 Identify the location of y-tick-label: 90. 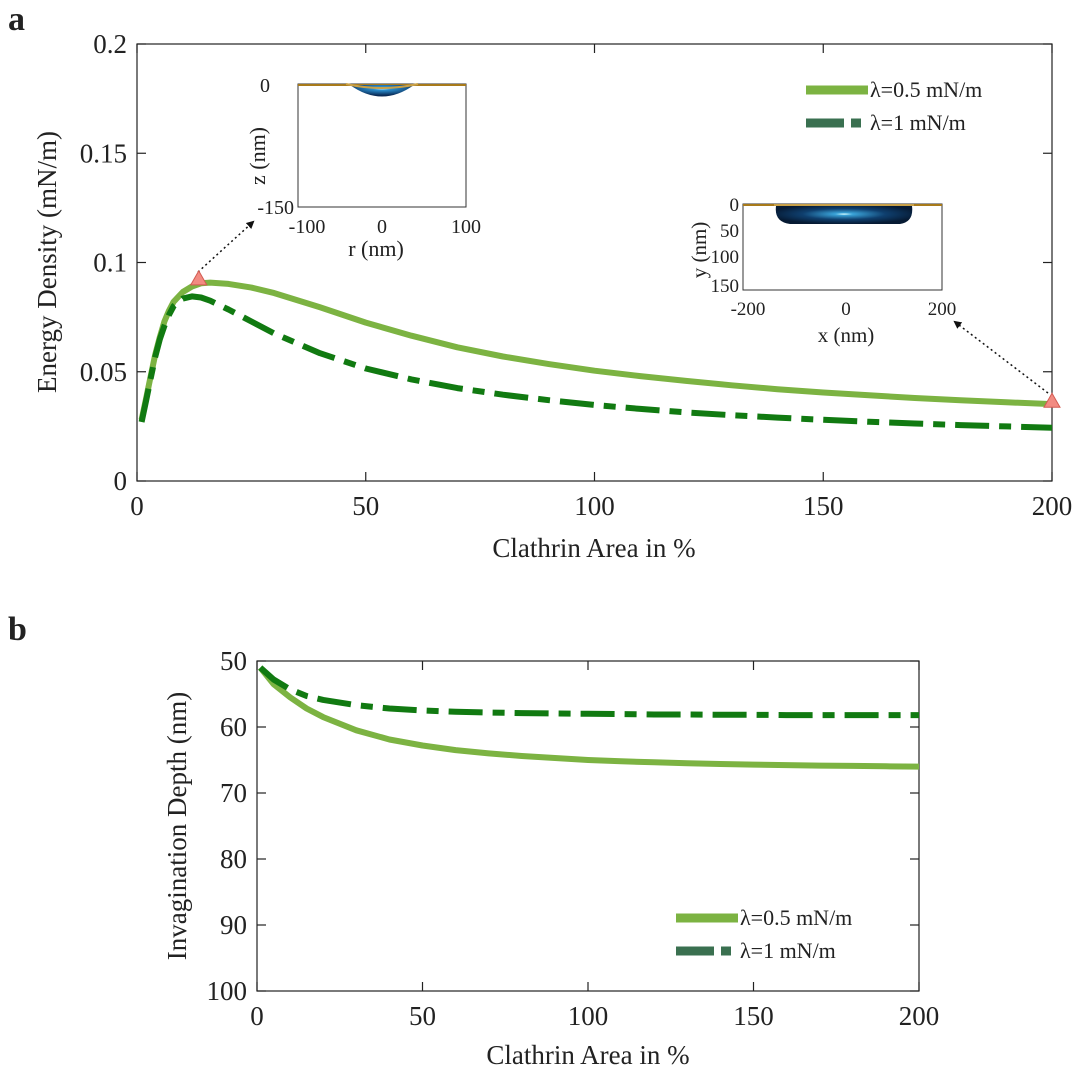
(233, 925).